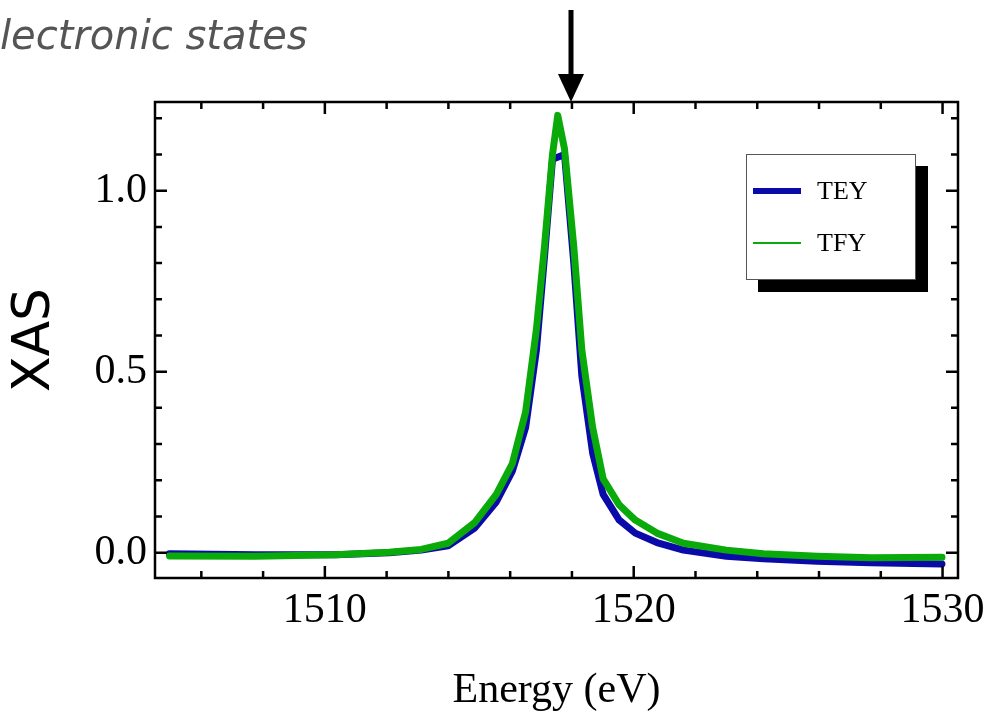 The height and width of the screenshot is (720, 1003). I want to click on legend-label: TEY, so click(842, 191).